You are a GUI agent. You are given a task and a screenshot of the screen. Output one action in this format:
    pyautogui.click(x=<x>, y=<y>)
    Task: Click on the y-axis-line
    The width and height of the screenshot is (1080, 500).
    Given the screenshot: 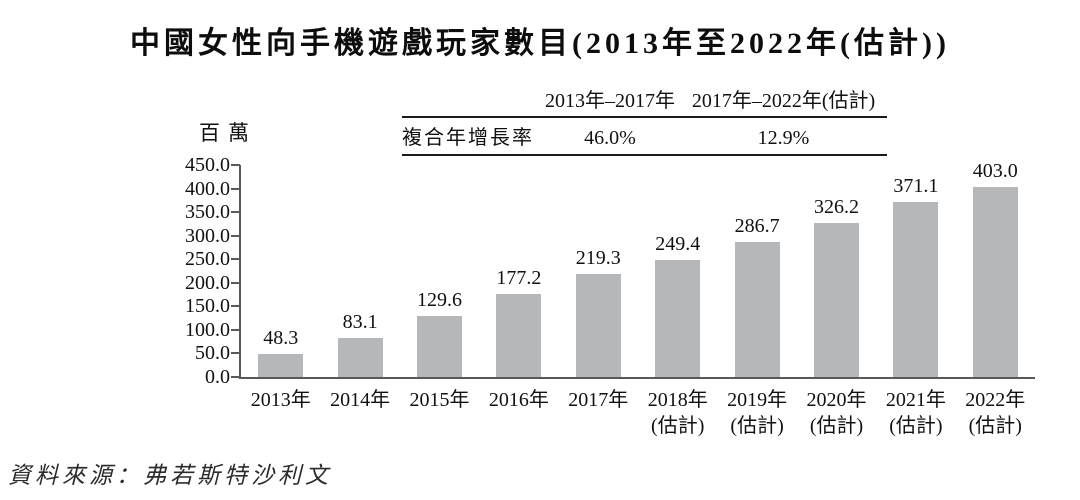 What is the action you would take?
    pyautogui.click(x=240, y=271)
    